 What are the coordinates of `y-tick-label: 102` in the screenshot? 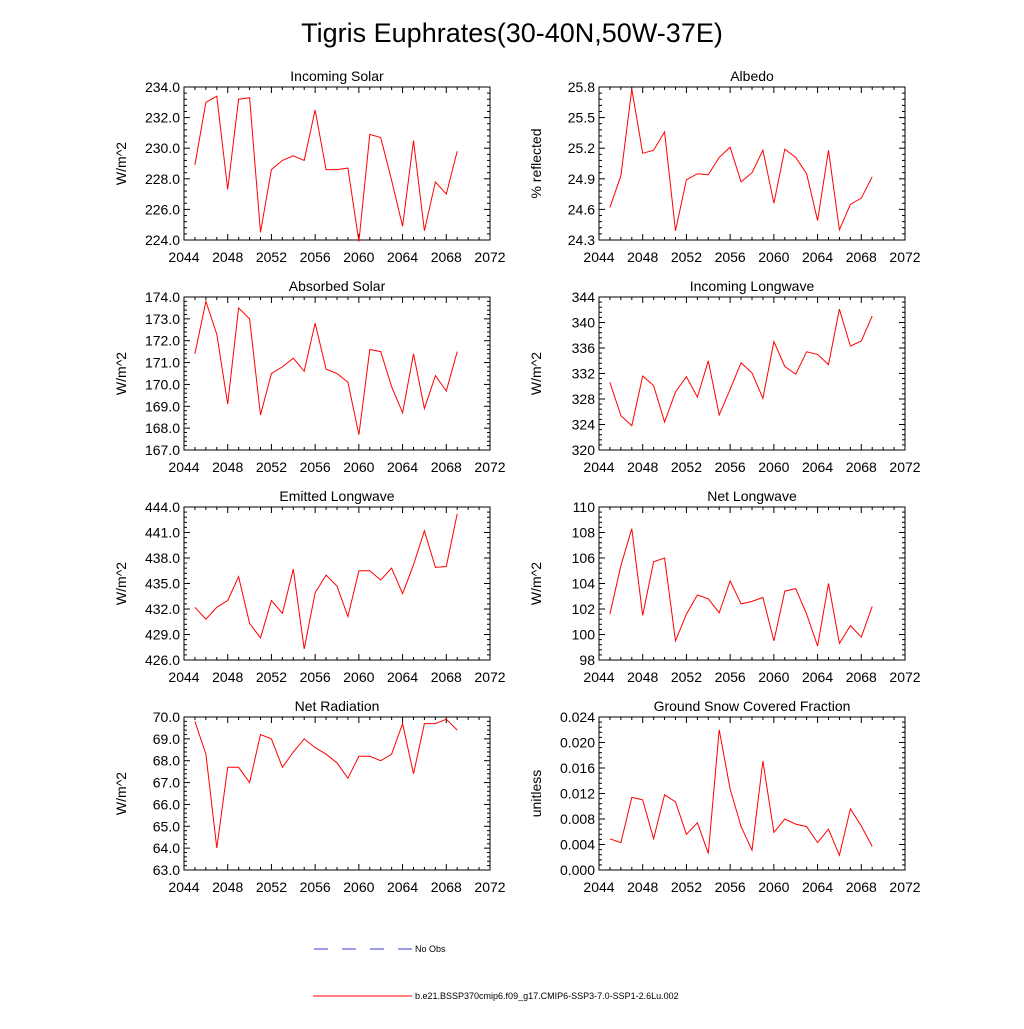 It's located at (584, 609).